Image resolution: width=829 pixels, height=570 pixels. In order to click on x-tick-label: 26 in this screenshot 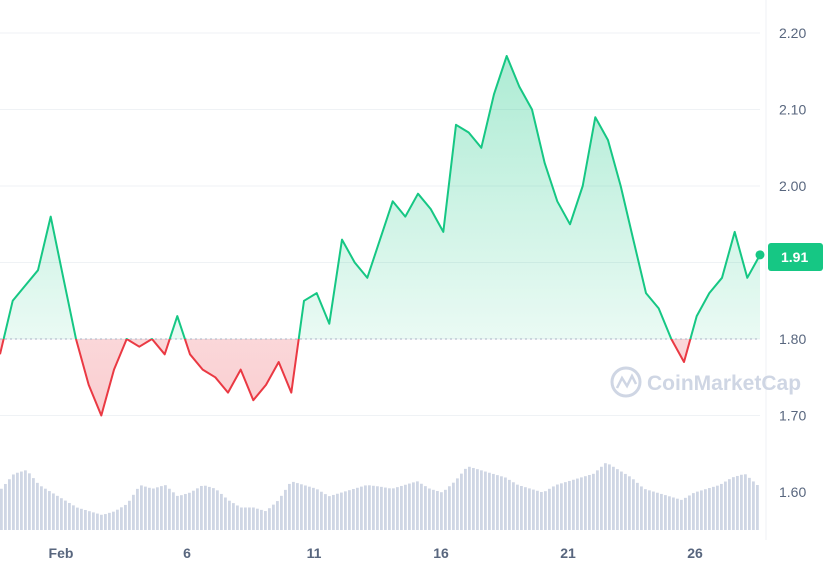, I will do `click(695, 553)`.